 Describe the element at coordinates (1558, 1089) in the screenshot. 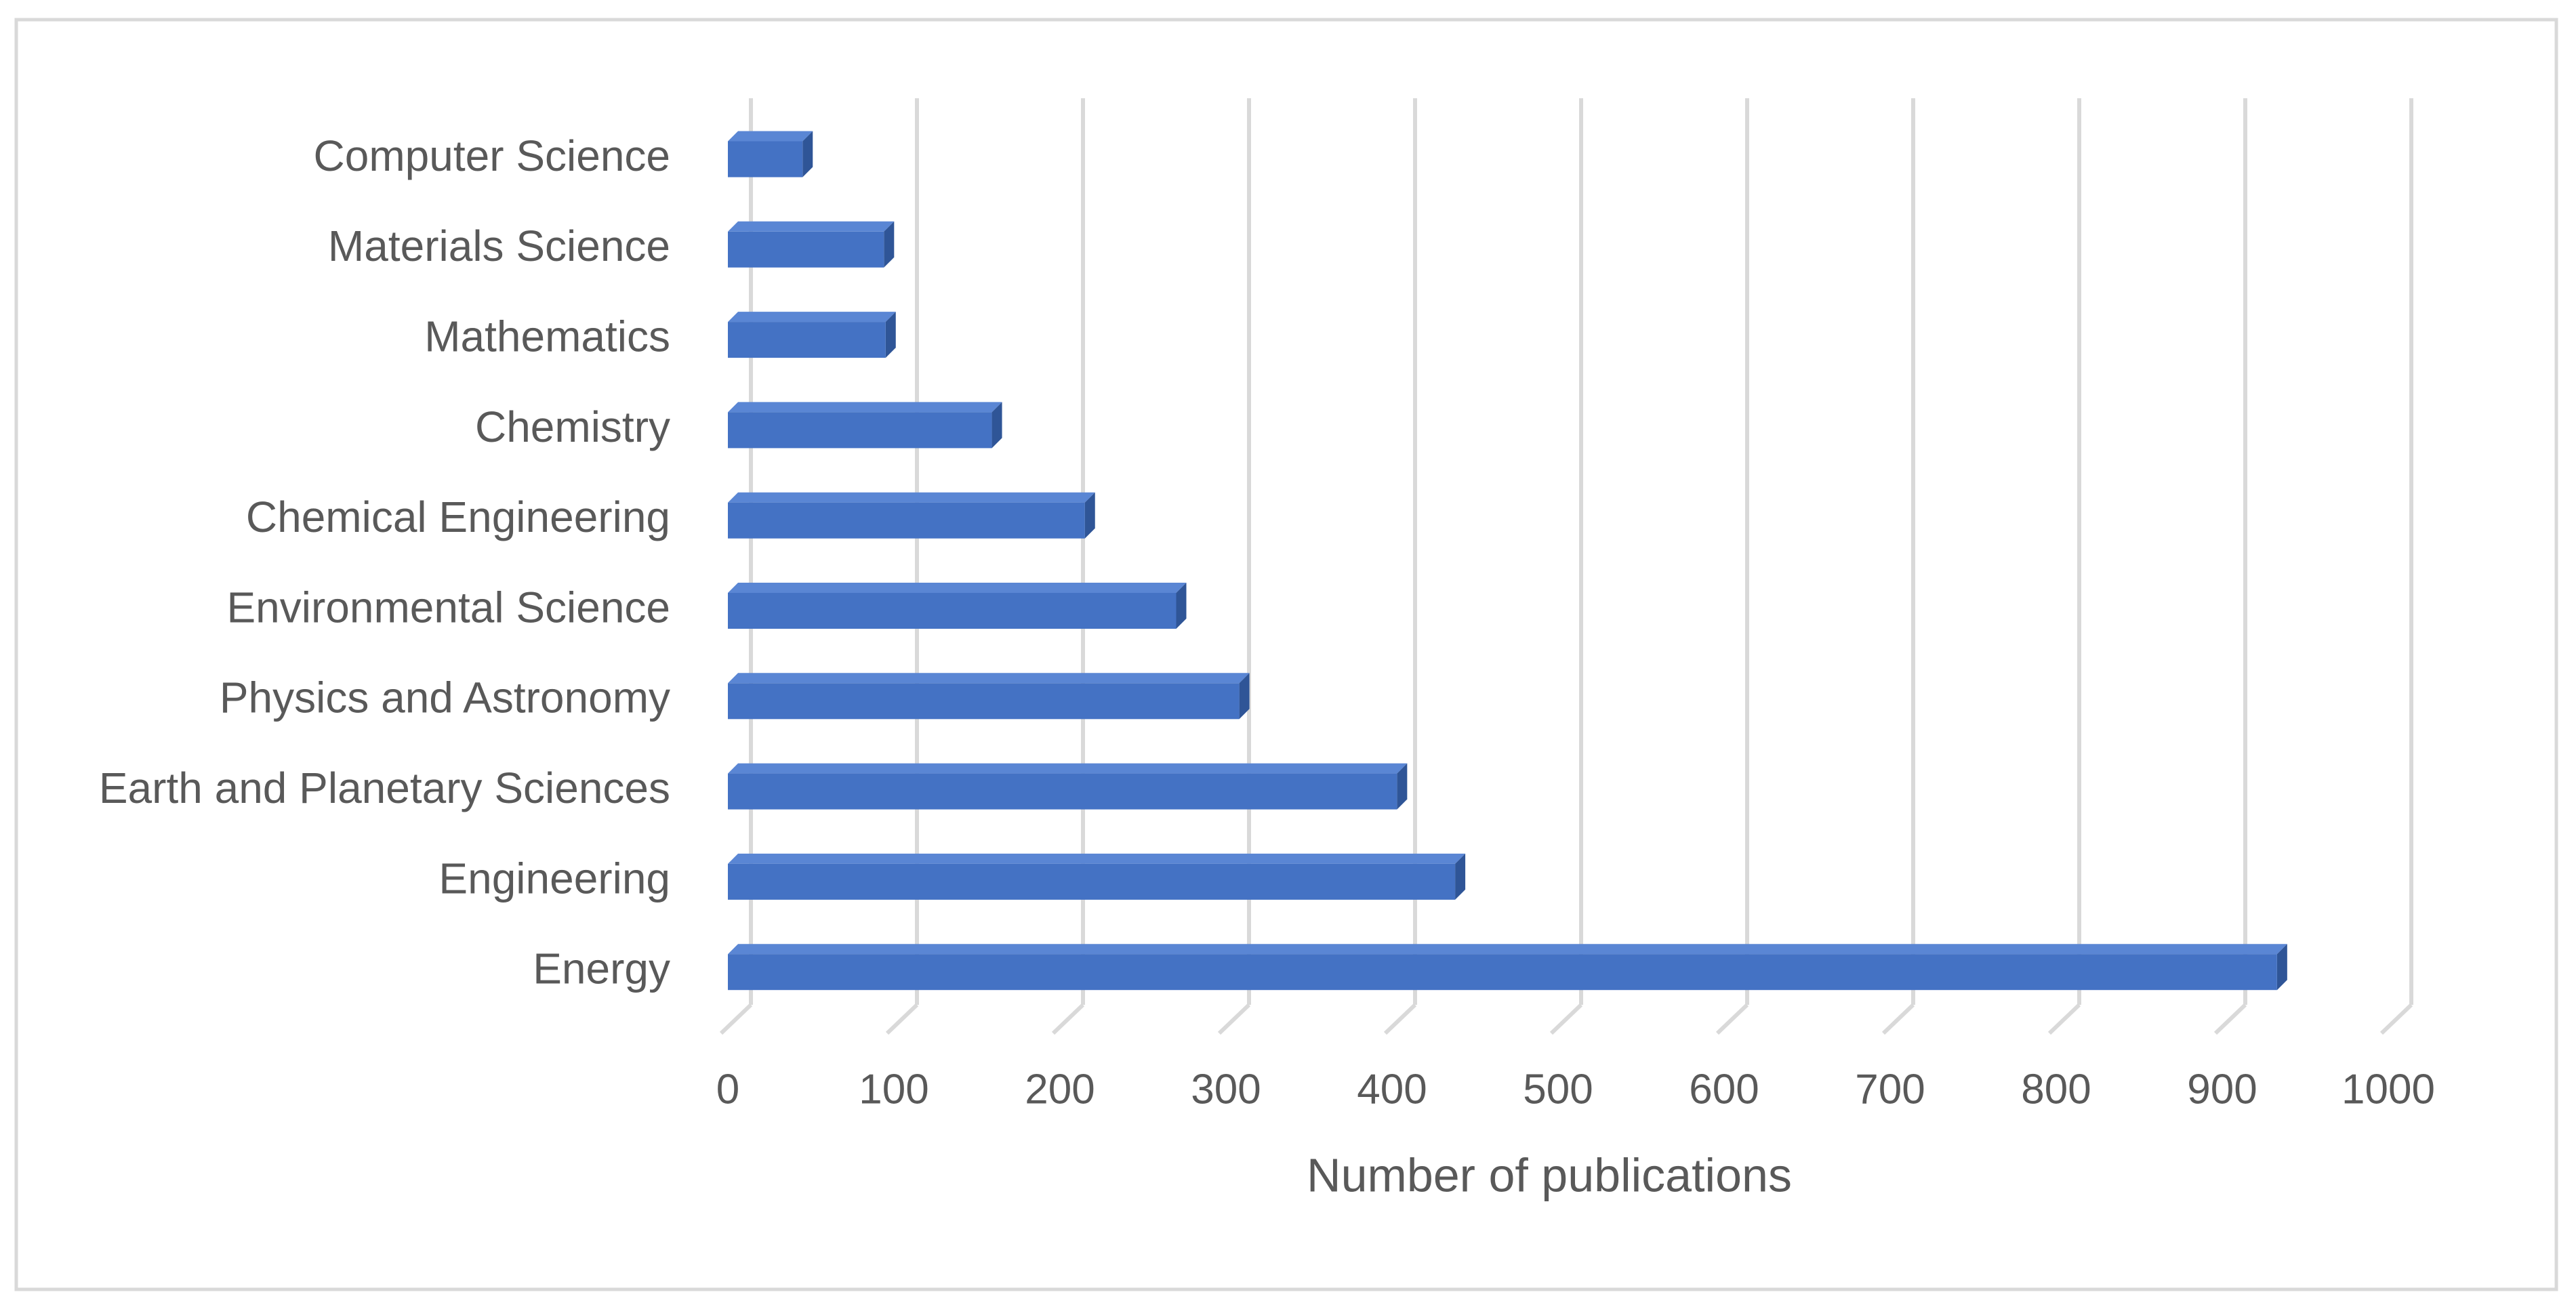

I see `x-tick-label: 500` at that location.